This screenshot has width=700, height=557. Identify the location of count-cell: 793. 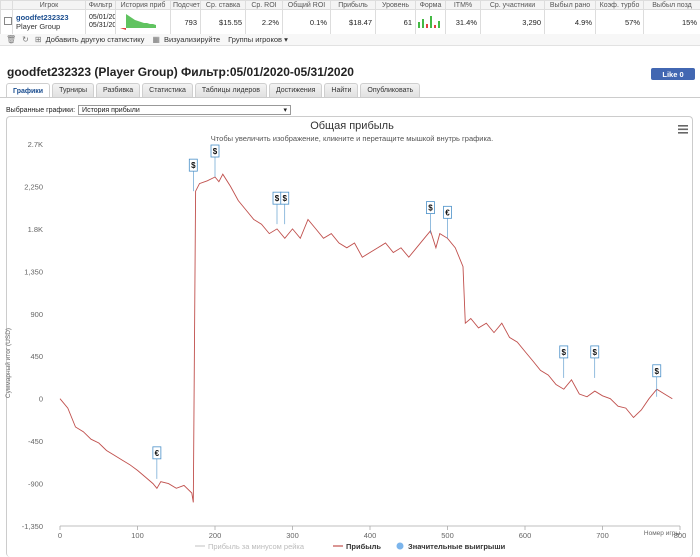
(185, 22).